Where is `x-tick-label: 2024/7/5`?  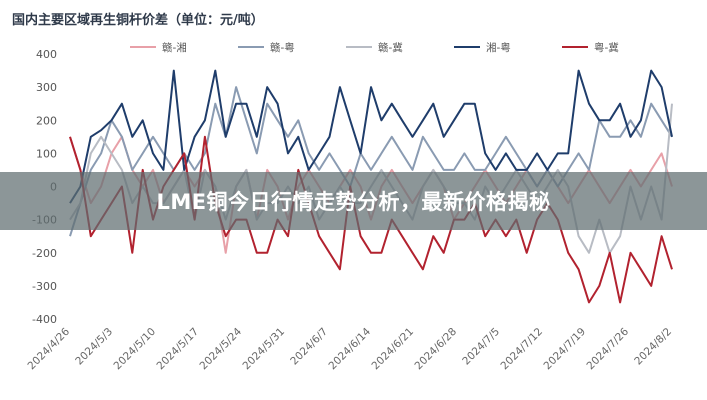 x-tick-label: 2024/7/5 is located at coordinates (481, 347).